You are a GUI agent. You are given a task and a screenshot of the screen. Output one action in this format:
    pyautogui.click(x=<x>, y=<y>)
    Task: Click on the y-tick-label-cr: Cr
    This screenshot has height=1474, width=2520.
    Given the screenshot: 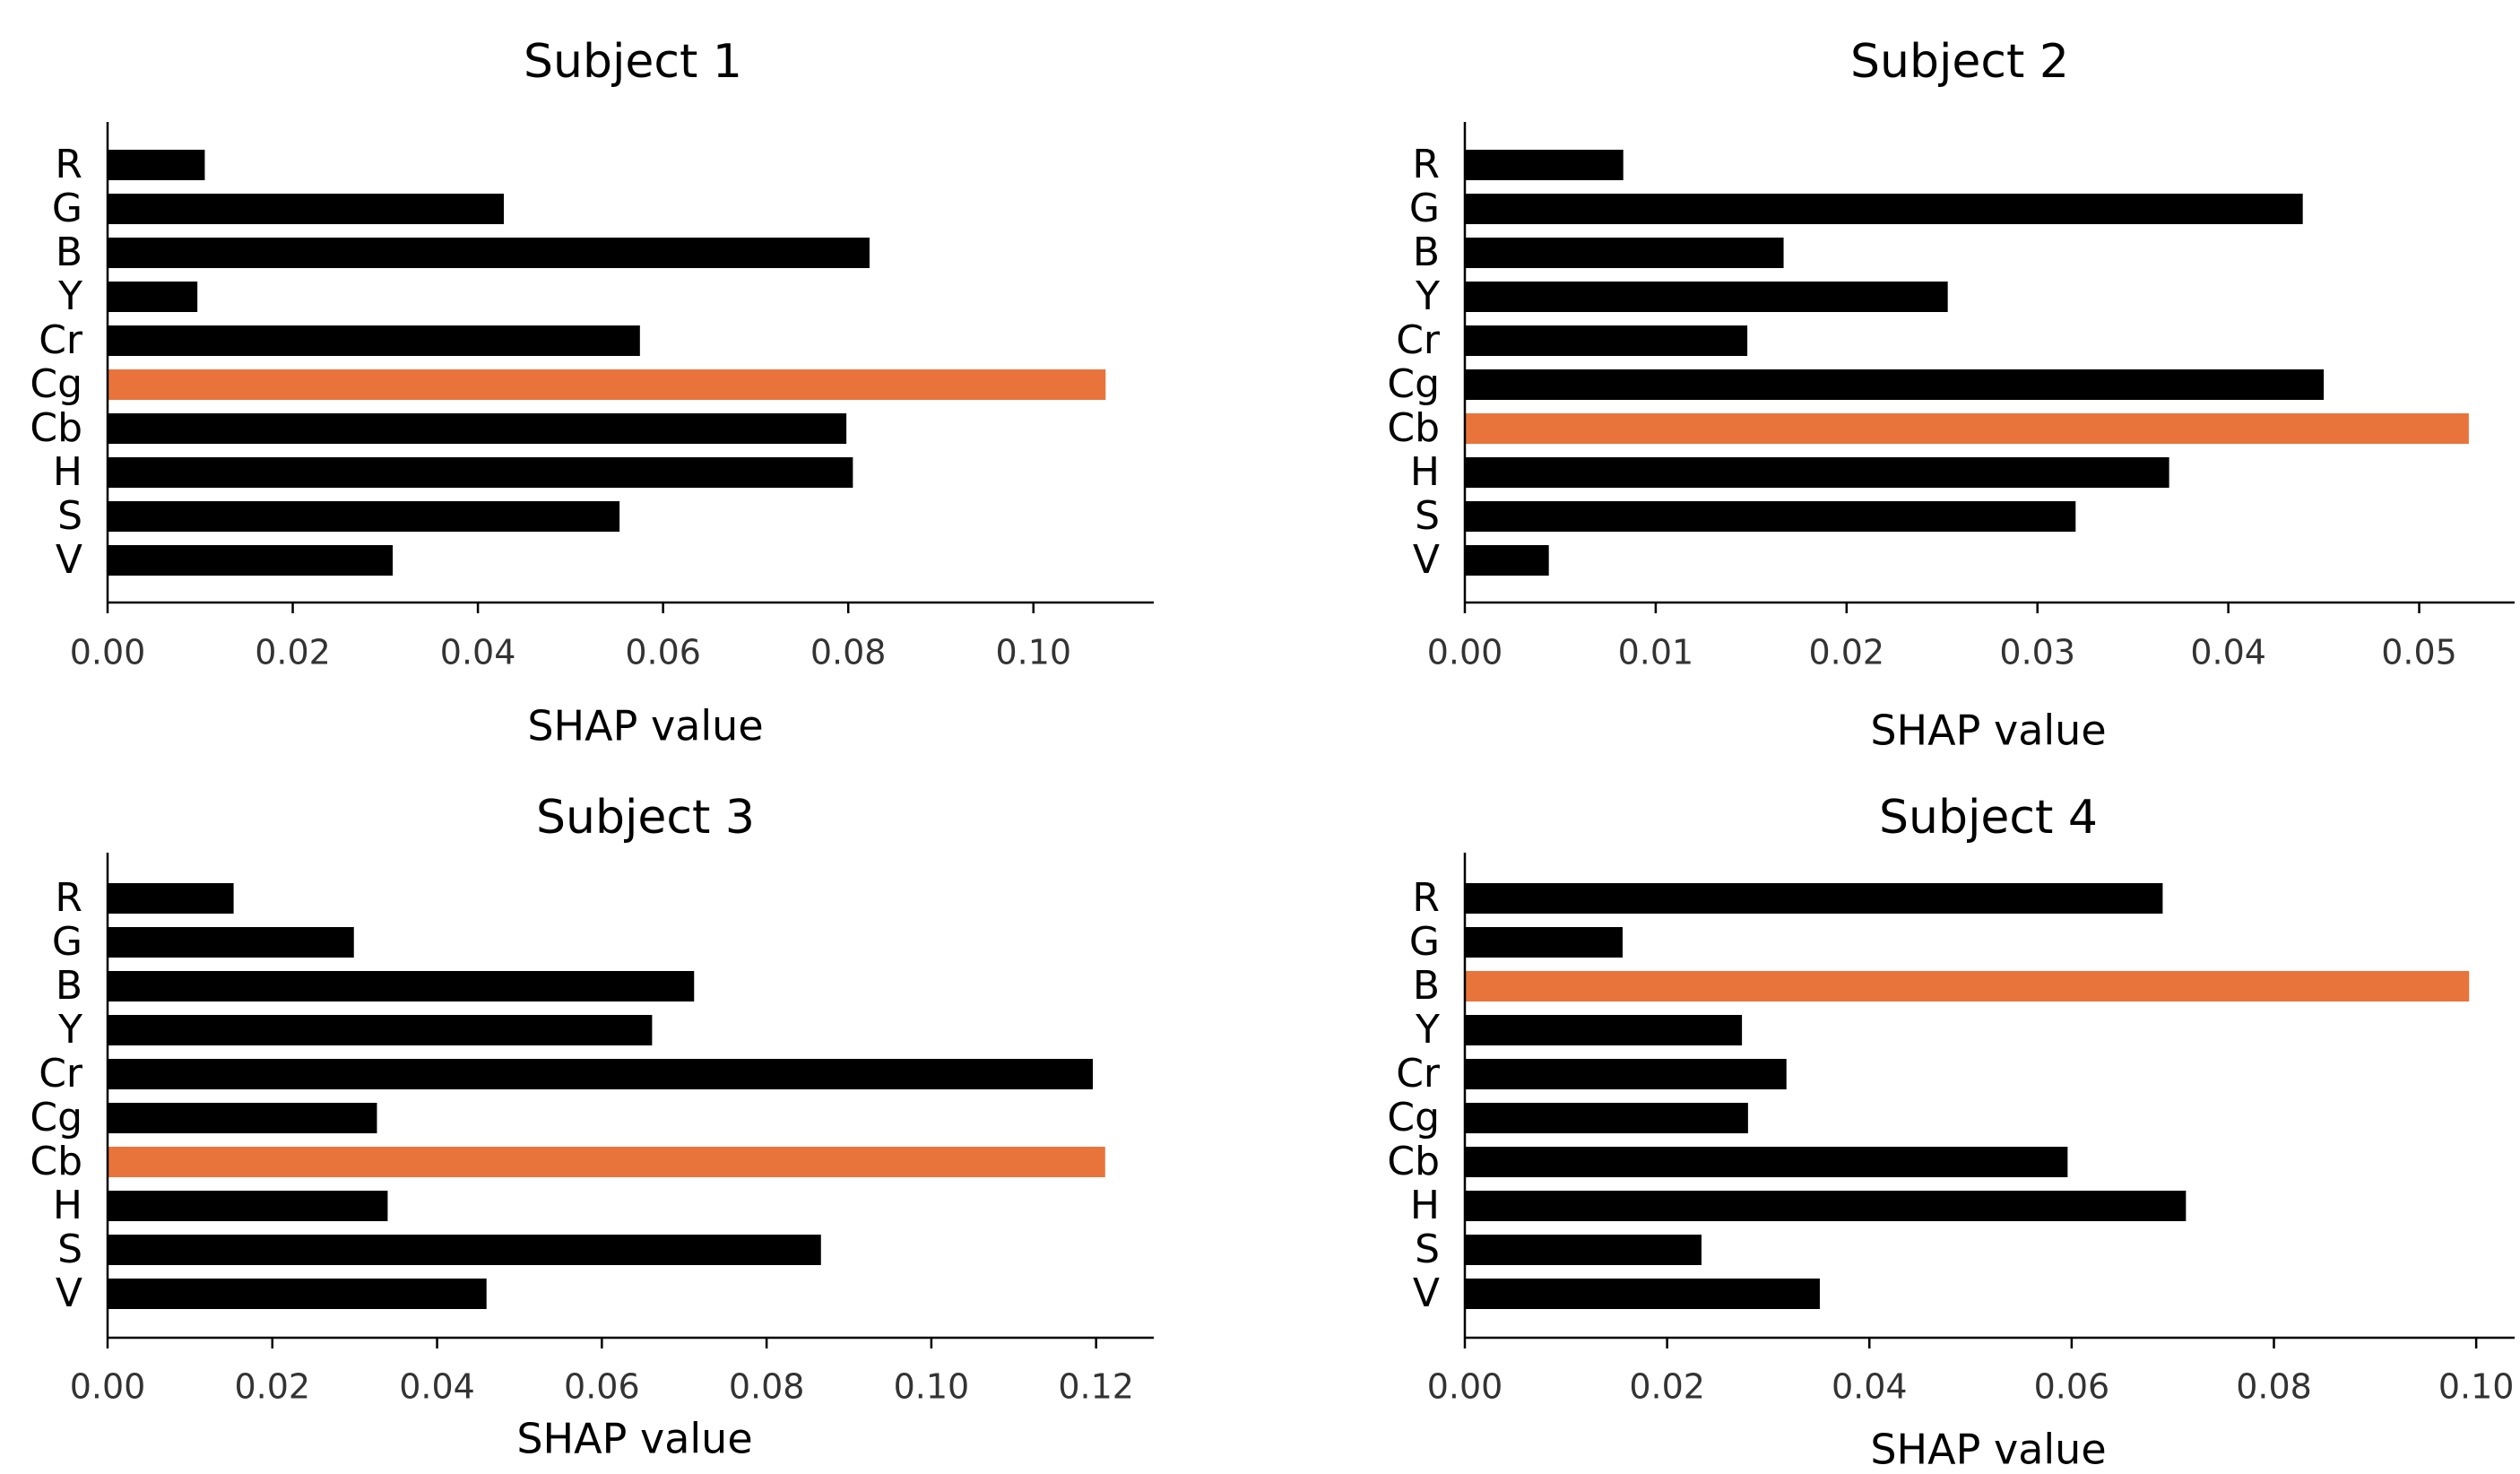 What is the action you would take?
    pyautogui.click(x=61, y=340)
    